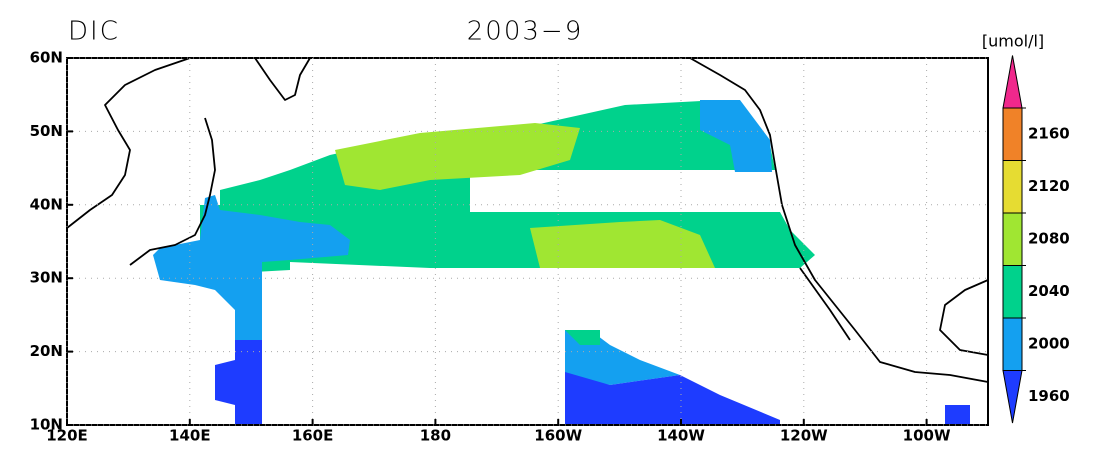 Image resolution: width=1096 pixels, height=470 pixels. I want to click on x-tick-label: 180, so click(435, 436).